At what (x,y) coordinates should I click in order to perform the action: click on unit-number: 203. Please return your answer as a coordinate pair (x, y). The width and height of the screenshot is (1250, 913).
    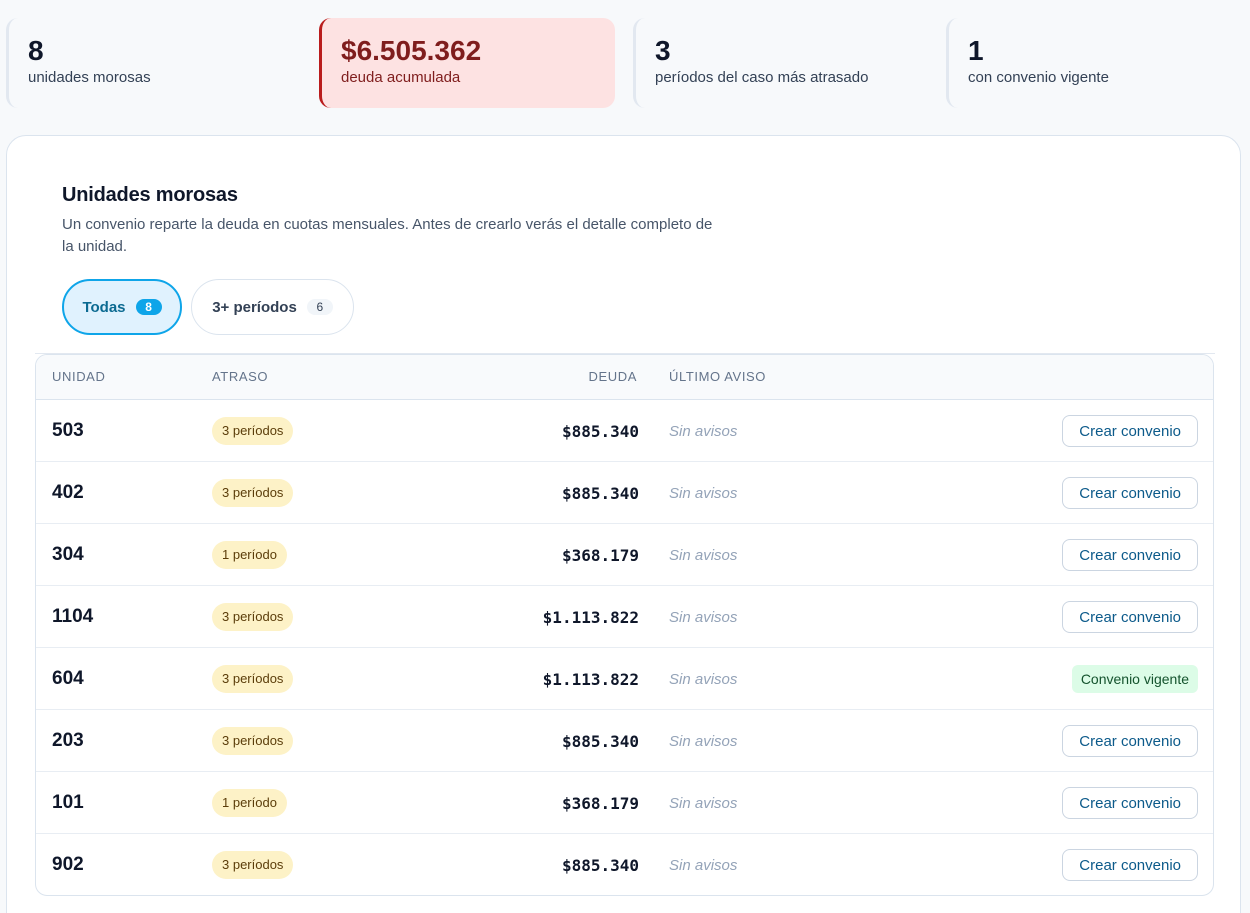
    Looking at the image, I should click on (68, 740).